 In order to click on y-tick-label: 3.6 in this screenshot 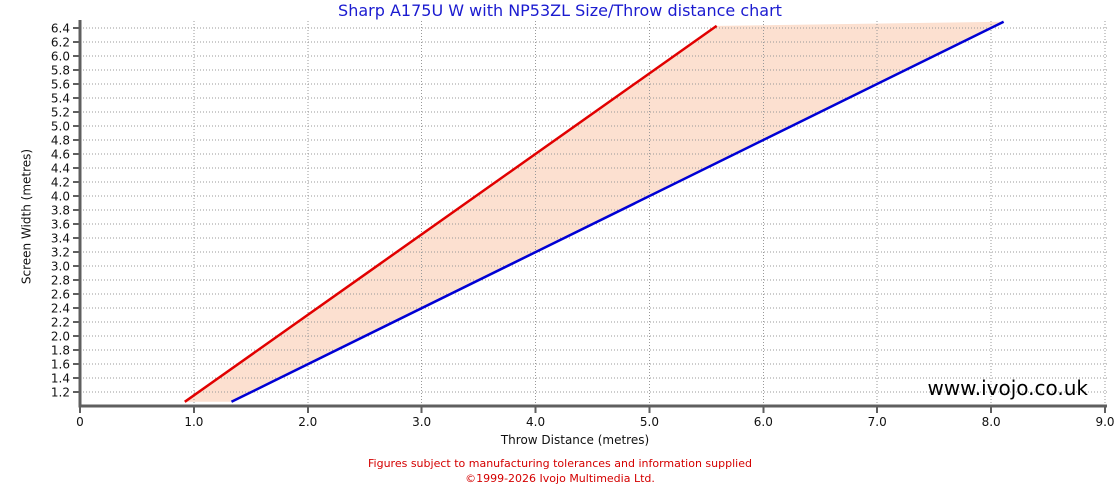, I will do `click(60, 225)`.